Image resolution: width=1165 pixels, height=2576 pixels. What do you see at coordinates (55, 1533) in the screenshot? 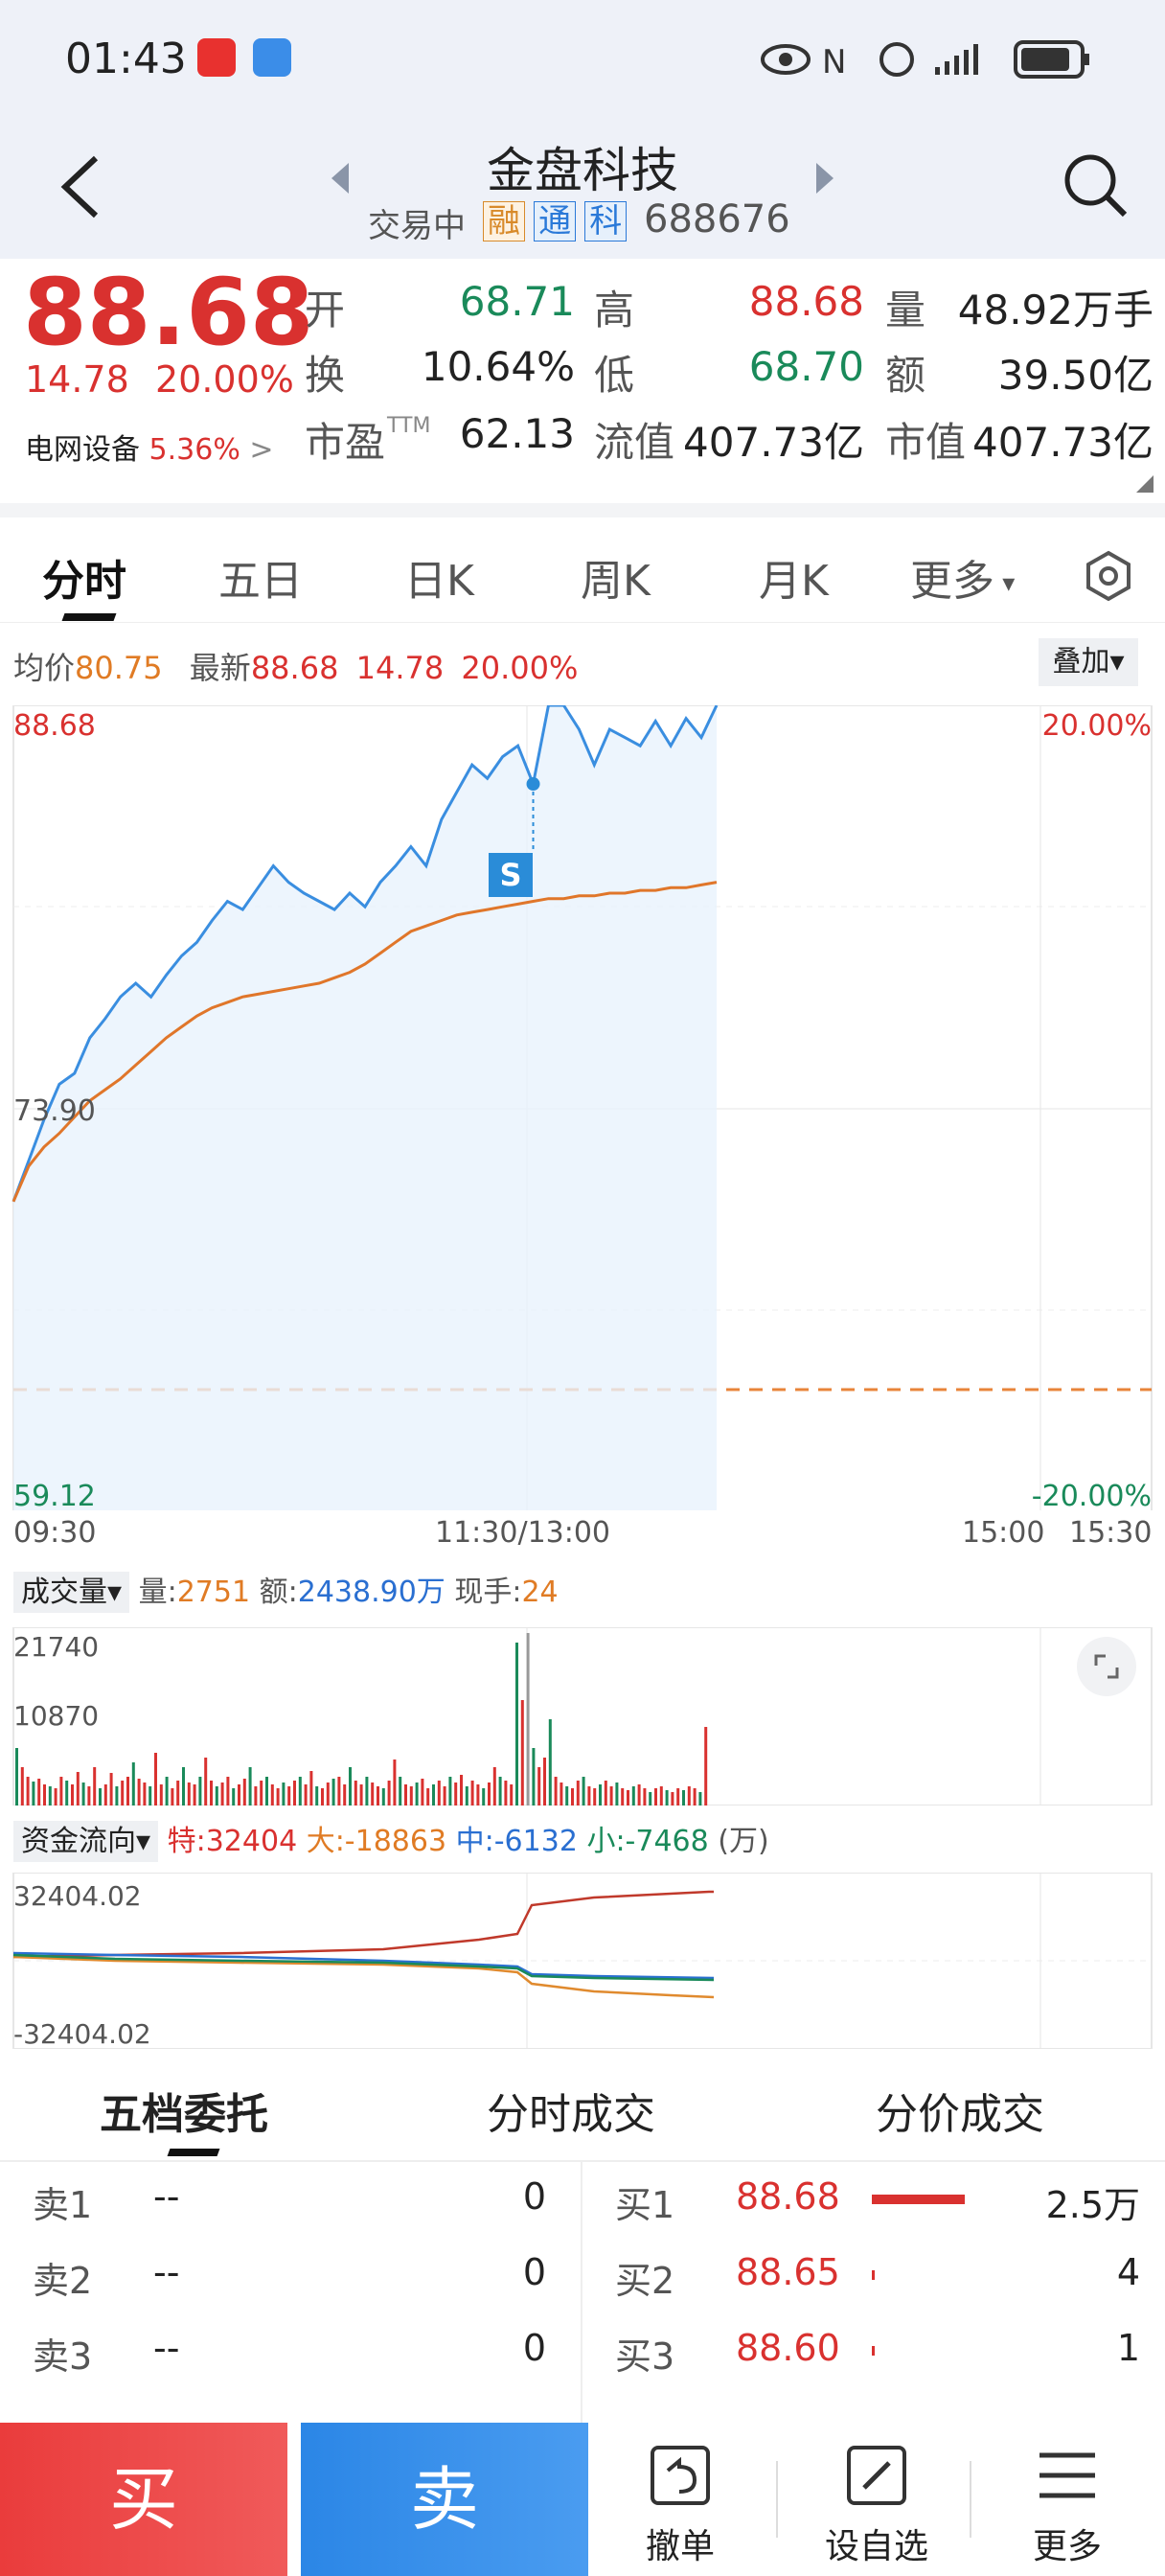
I see `x-label-open: 09:30` at bounding box center [55, 1533].